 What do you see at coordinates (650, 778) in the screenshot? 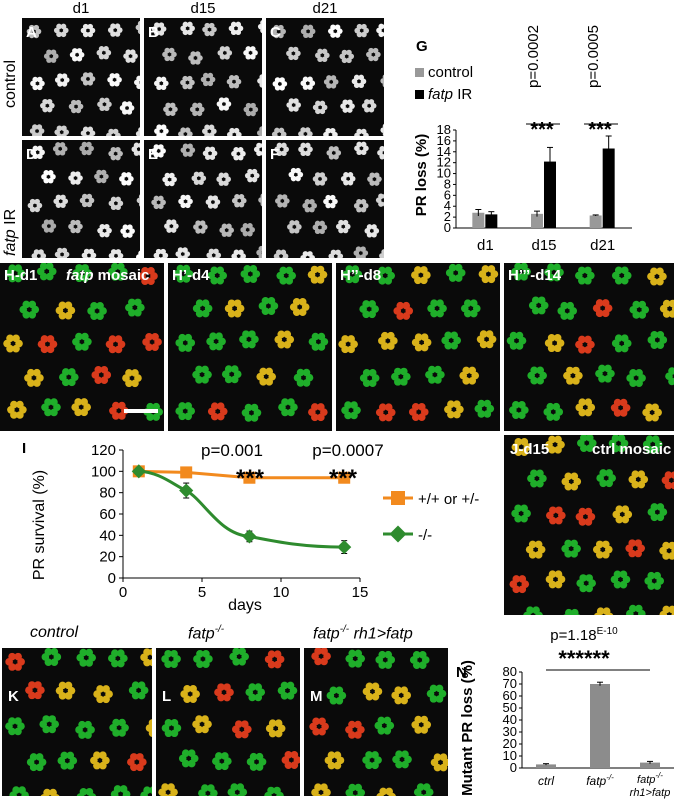
I see `x-label-fatp-rescue: fatp-/-` at bounding box center [650, 778].